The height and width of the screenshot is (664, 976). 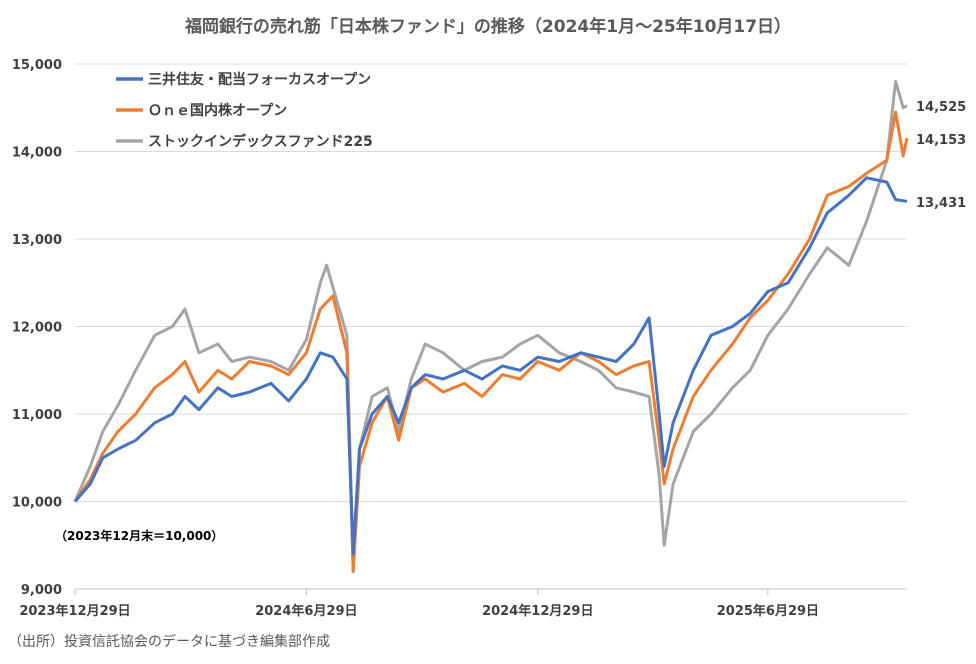 I want to click on base-note: （2023年12月末＝10,000）, so click(x=139, y=535).